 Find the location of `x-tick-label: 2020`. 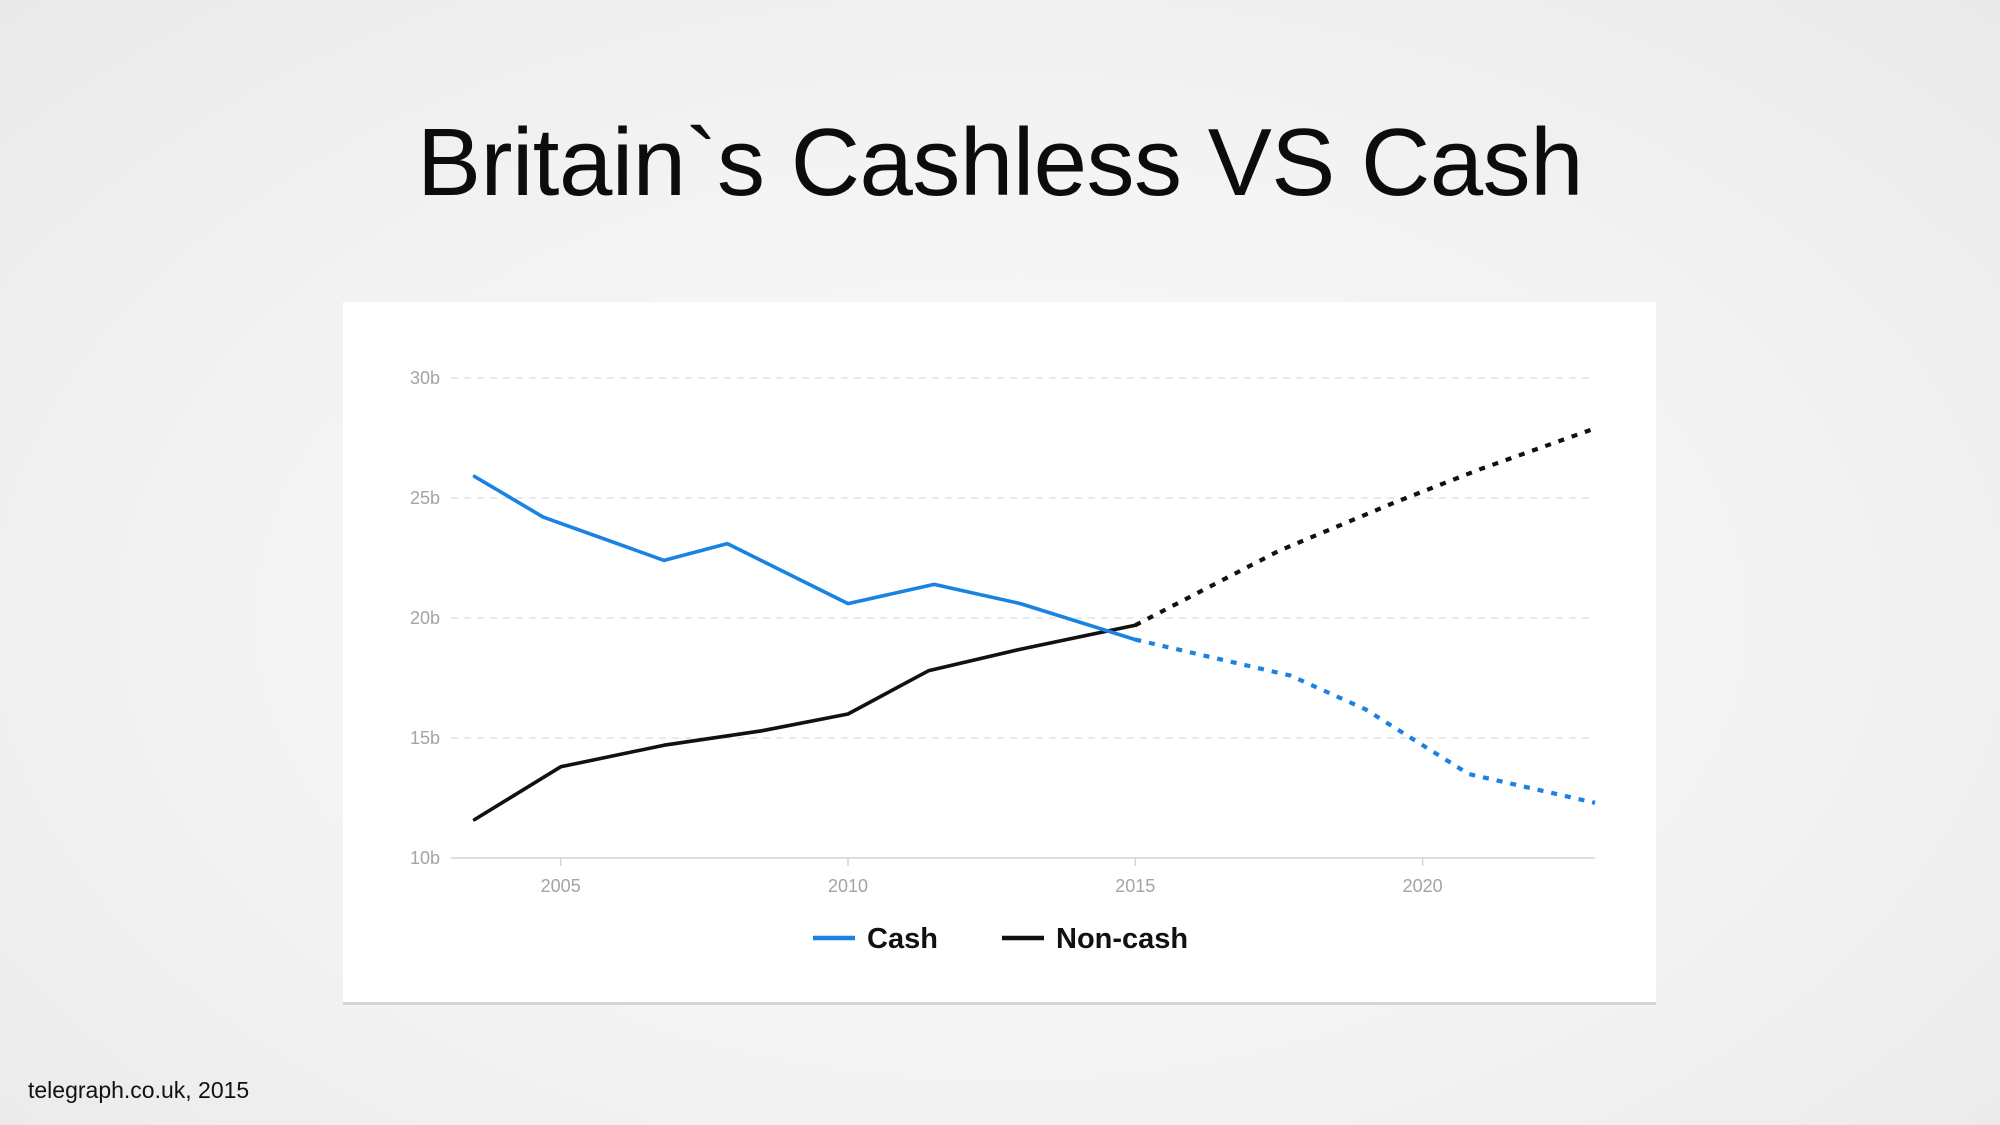

x-tick-label: 2020 is located at coordinates (1423, 886).